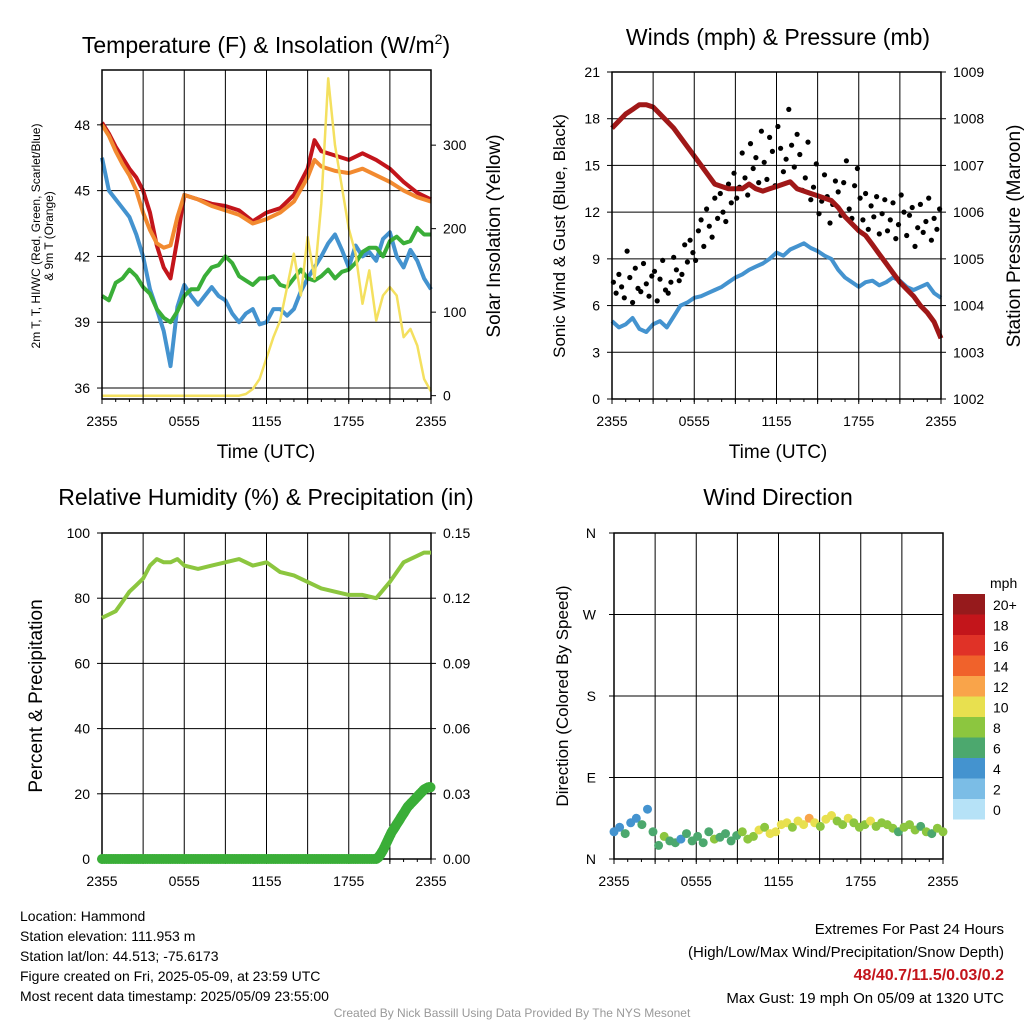  What do you see at coordinates (968, 399) in the screenshot?
I see `wind-ytick-label-right: 1002` at bounding box center [968, 399].